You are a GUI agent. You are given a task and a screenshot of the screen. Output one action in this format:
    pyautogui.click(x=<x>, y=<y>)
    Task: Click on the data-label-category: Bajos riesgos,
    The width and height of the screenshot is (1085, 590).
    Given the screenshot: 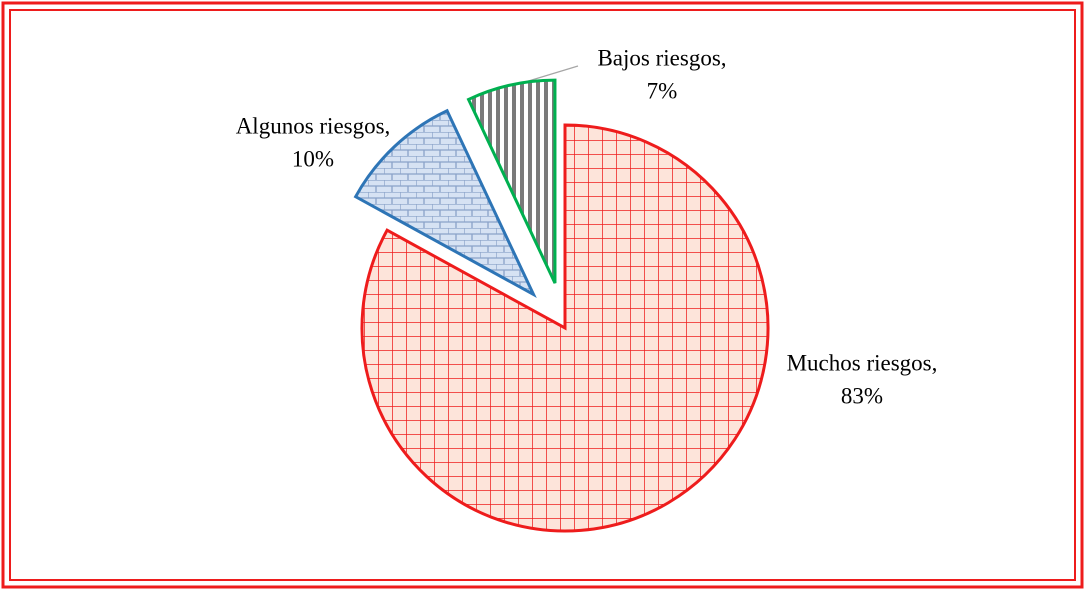 What is the action you would take?
    pyautogui.click(x=661, y=57)
    